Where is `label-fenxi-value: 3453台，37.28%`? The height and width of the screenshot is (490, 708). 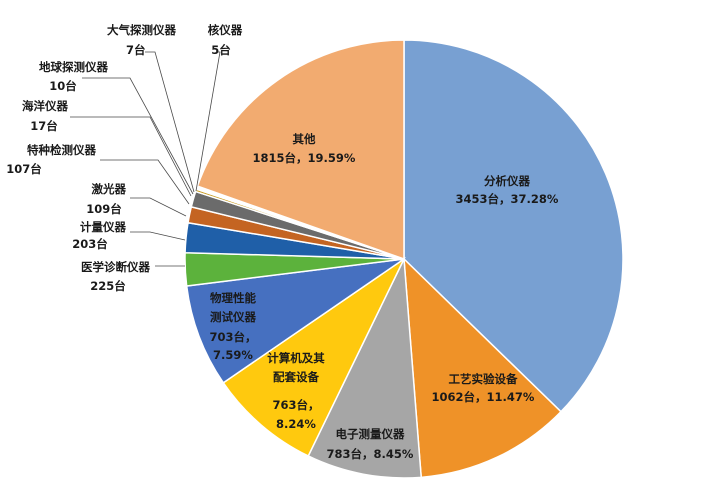 label-fenxi-value: 3453台，37.28% is located at coordinates (507, 199).